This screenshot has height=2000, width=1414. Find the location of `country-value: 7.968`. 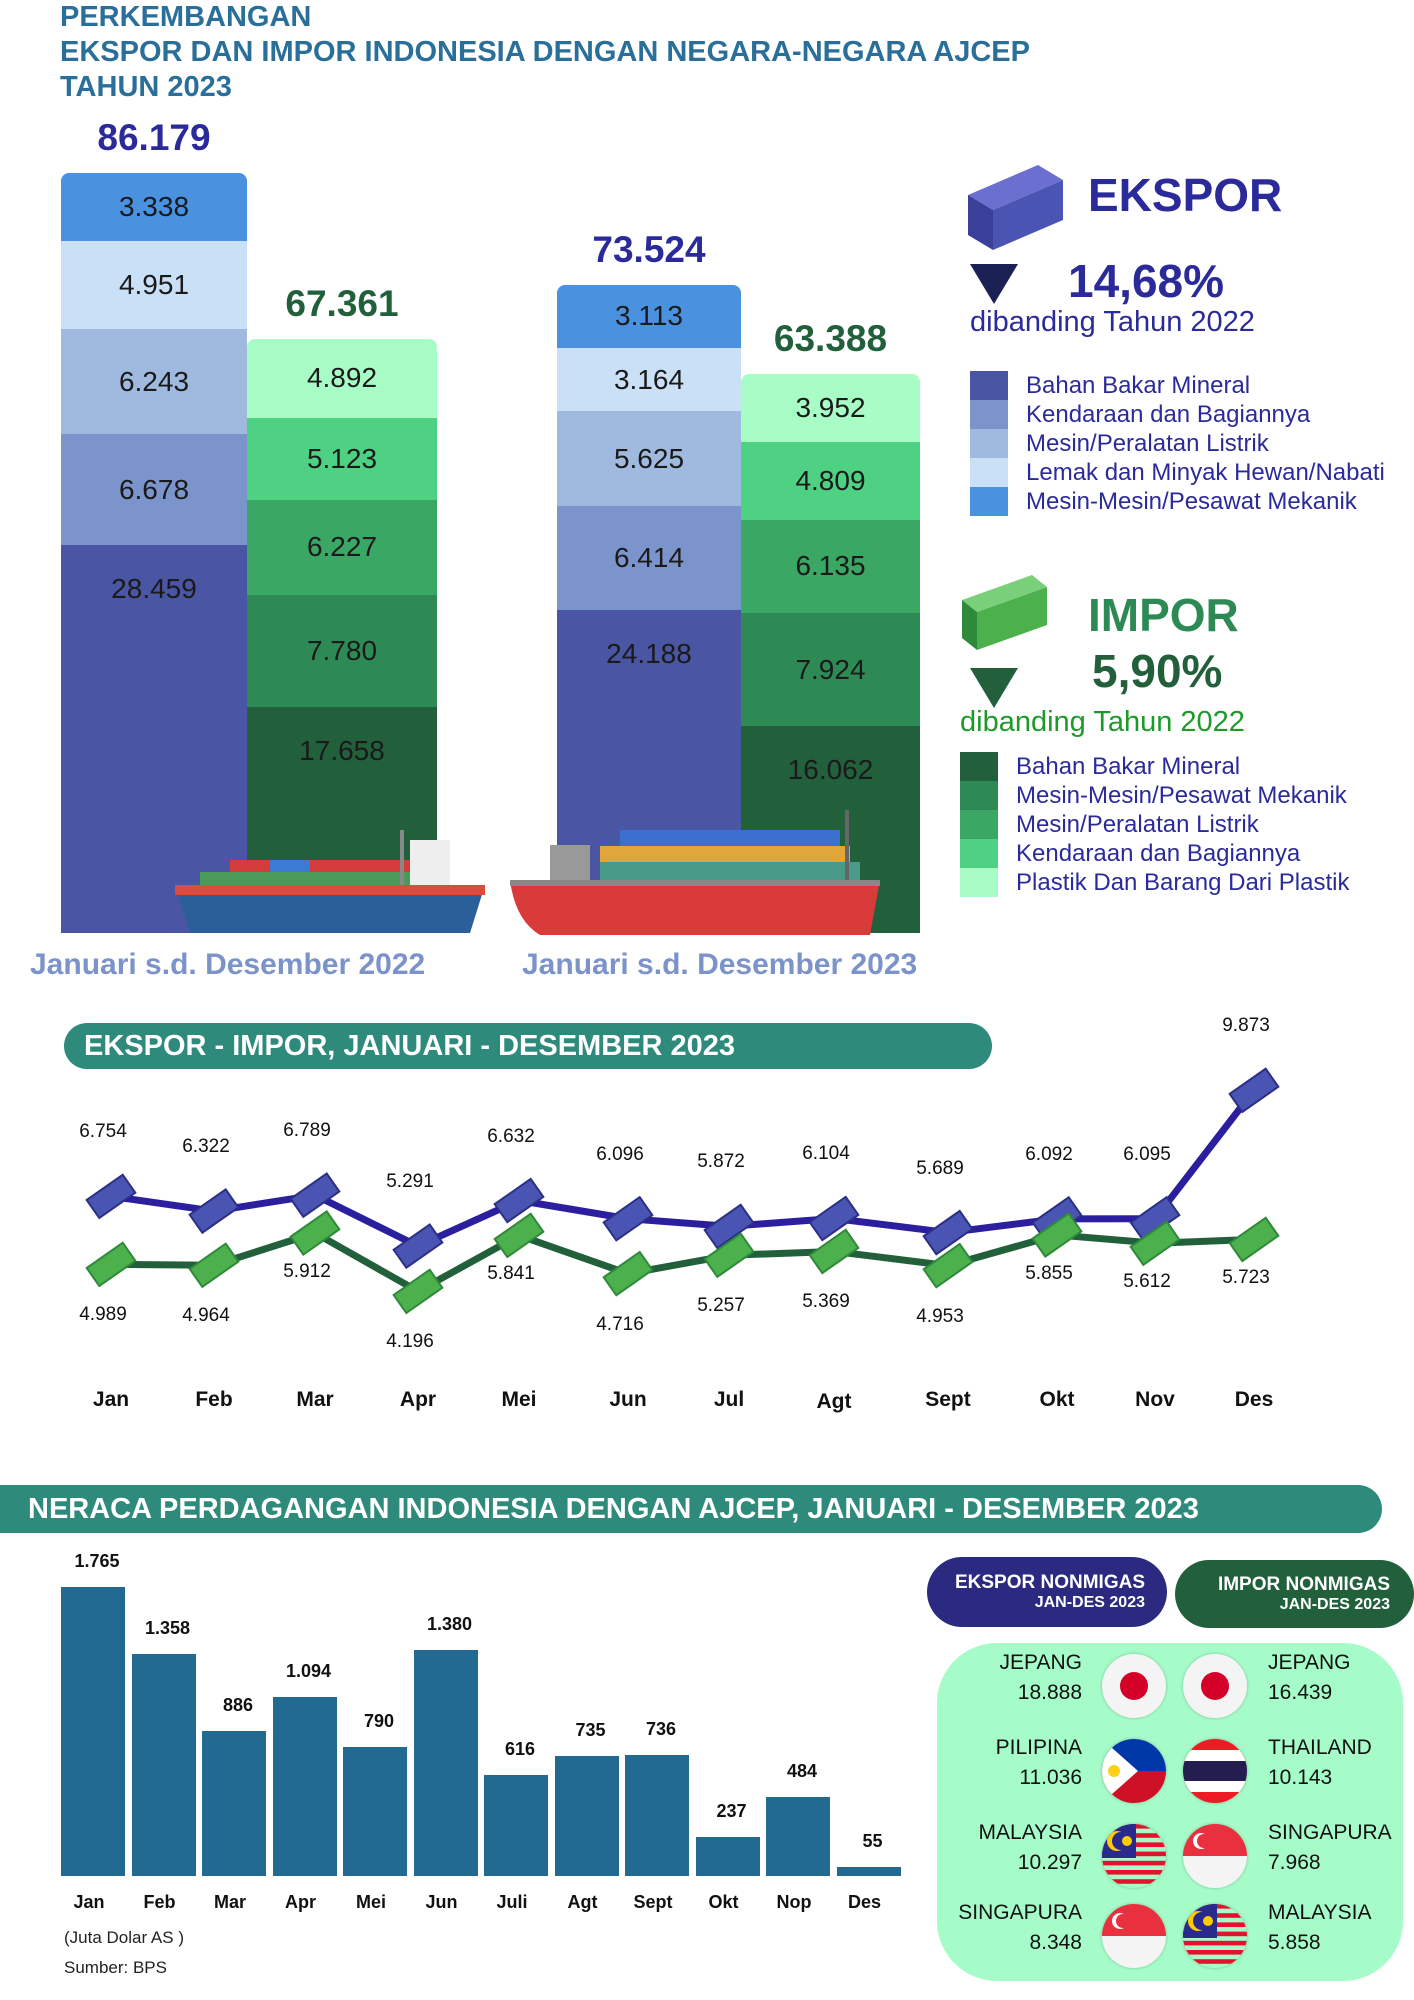

country-value: 7.968 is located at coordinates (1294, 1862).